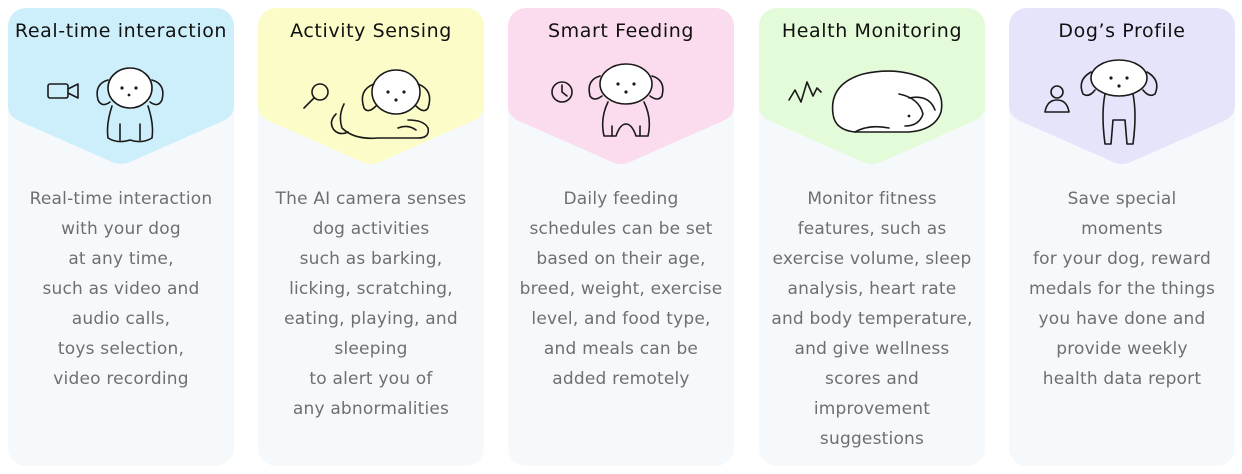 This screenshot has width=1242, height=474. Describe the element at coordinates (621, 199) in the screenshot. I see `description-line: Daily feeding` at that location.